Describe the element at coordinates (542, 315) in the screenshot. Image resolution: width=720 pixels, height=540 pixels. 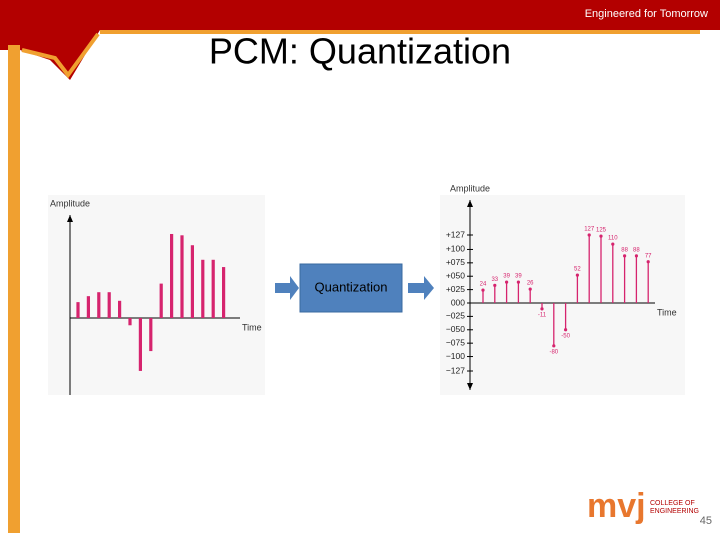
I see `value-label: -11` at that location.